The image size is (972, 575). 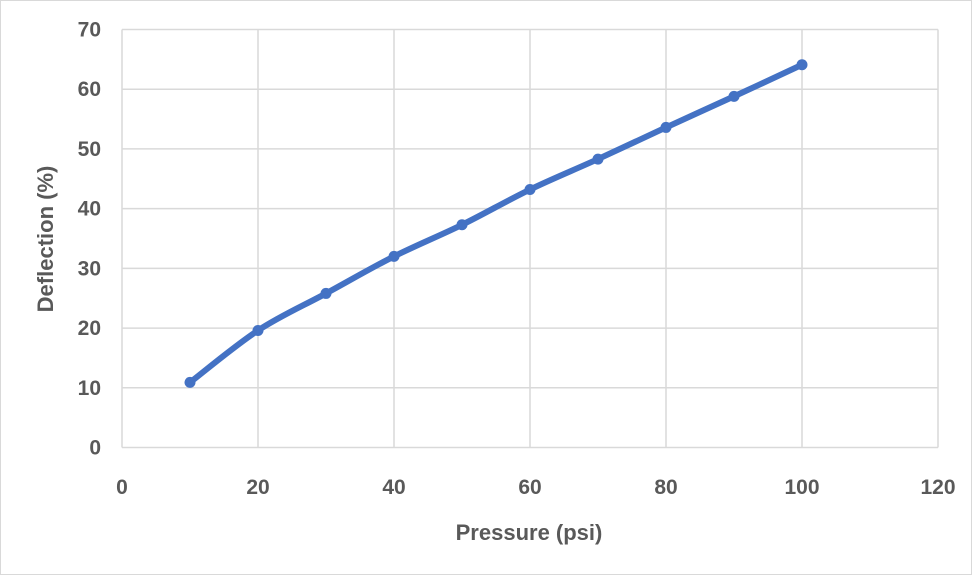 I want to click on y-tick-label: 0, so click(x=95, y=448).